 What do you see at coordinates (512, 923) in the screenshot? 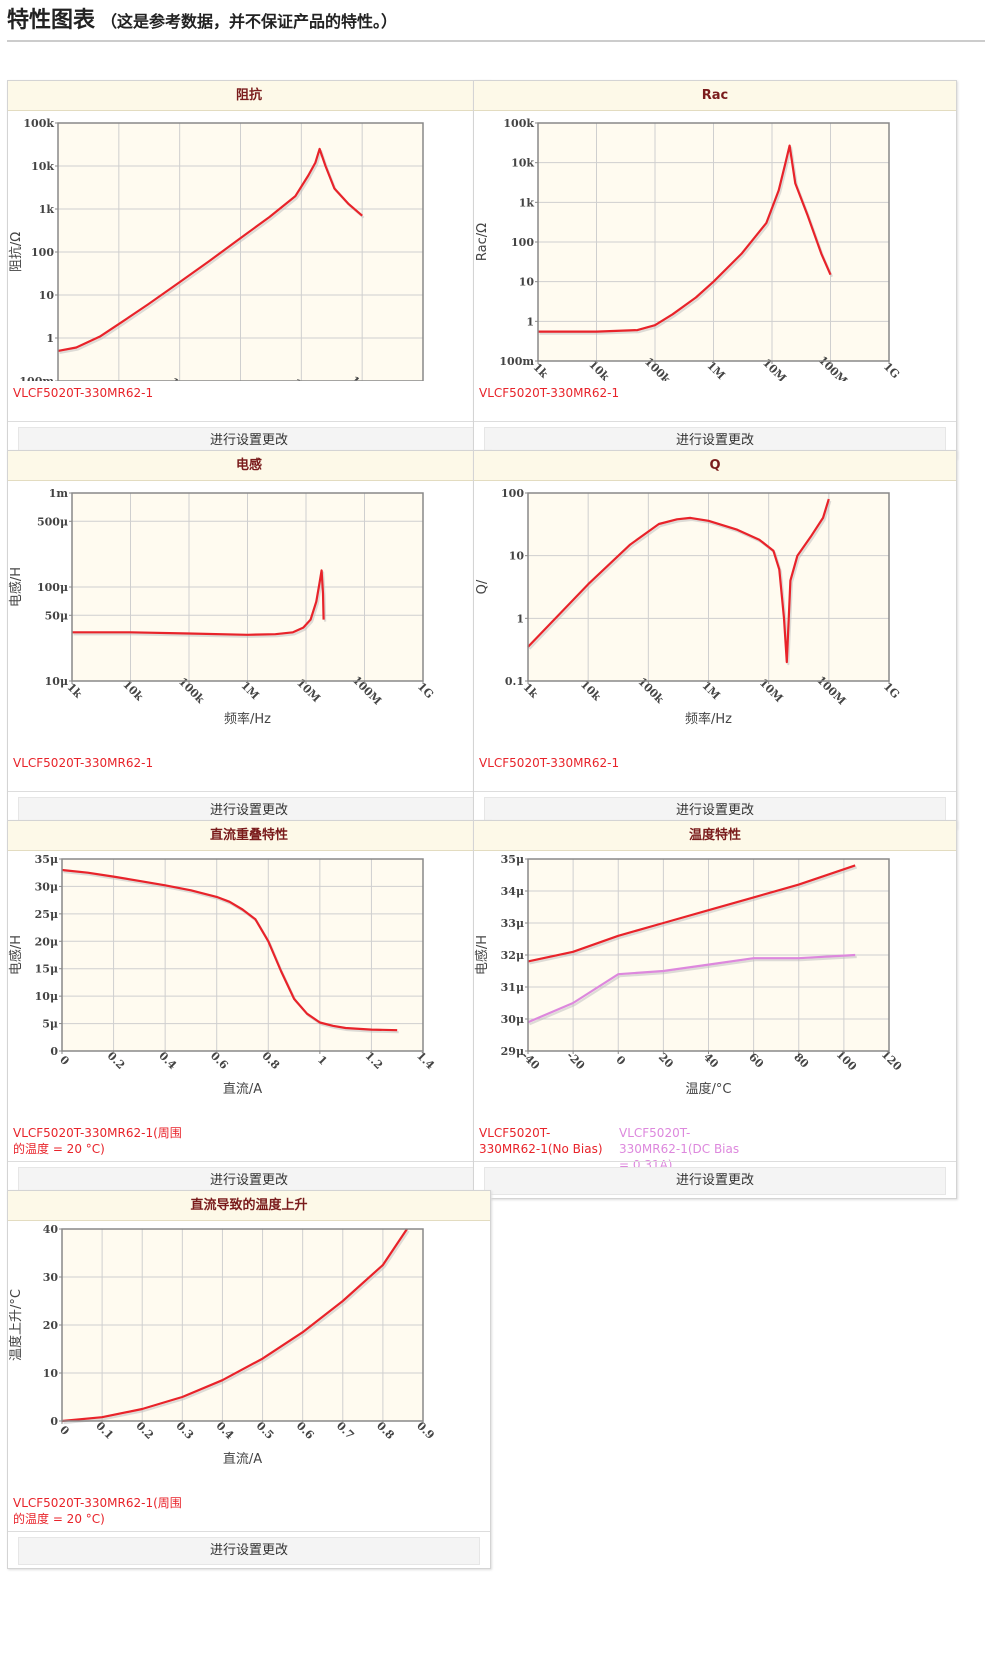
I see `y-tick-label: 33μ` at bounding box center [512, 923].